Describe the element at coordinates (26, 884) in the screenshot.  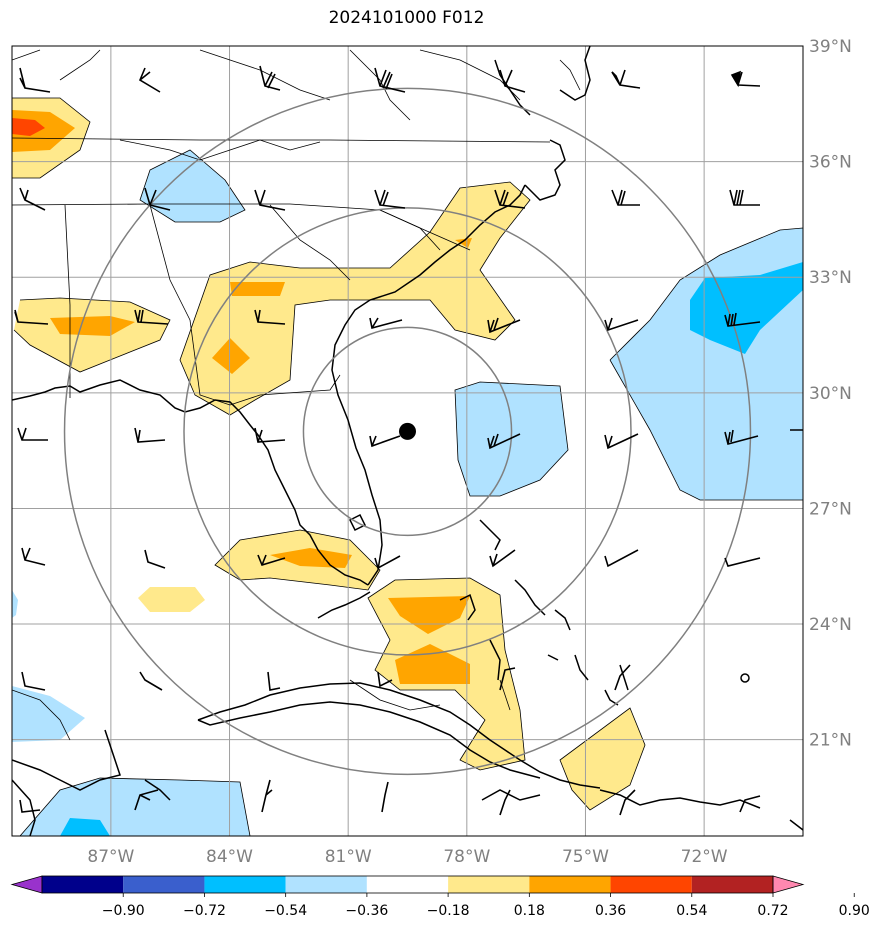
I see `colorbar-extend-min` at that location.